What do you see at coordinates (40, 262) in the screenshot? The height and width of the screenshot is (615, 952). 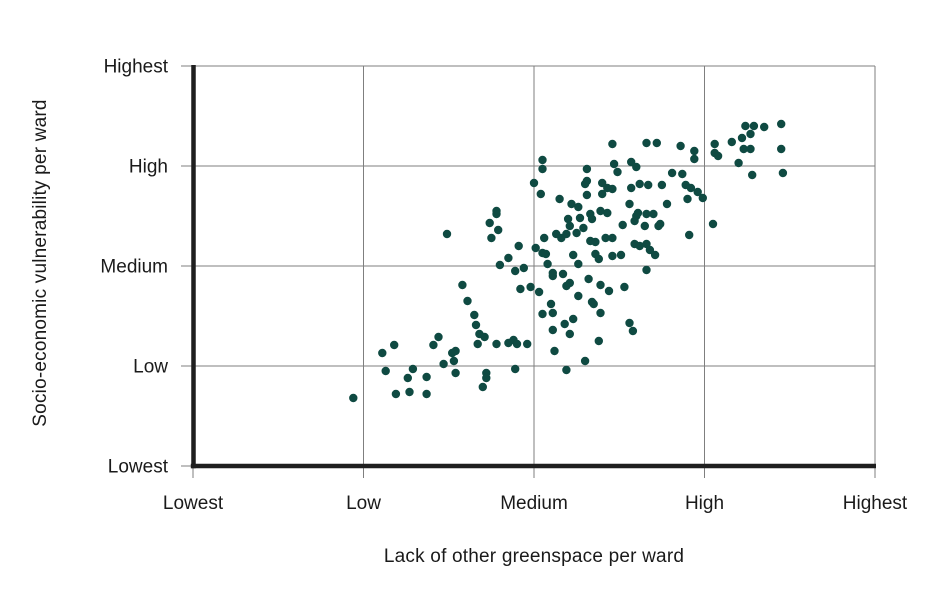 I see `y-axis-title: Socio-economic vulnerability per ward` at bounding box center [40, 262].